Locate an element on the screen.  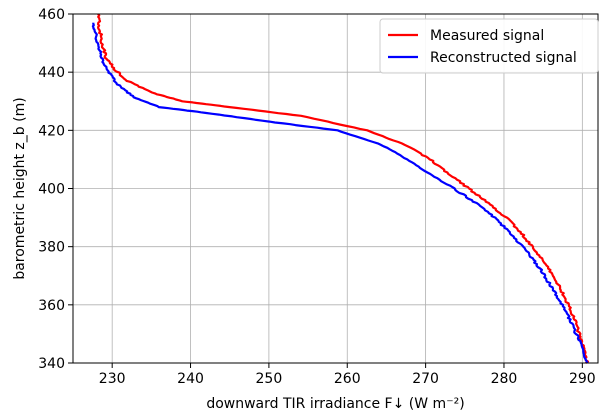
y-tick-label: 380 is located at coordinates (51, 248).